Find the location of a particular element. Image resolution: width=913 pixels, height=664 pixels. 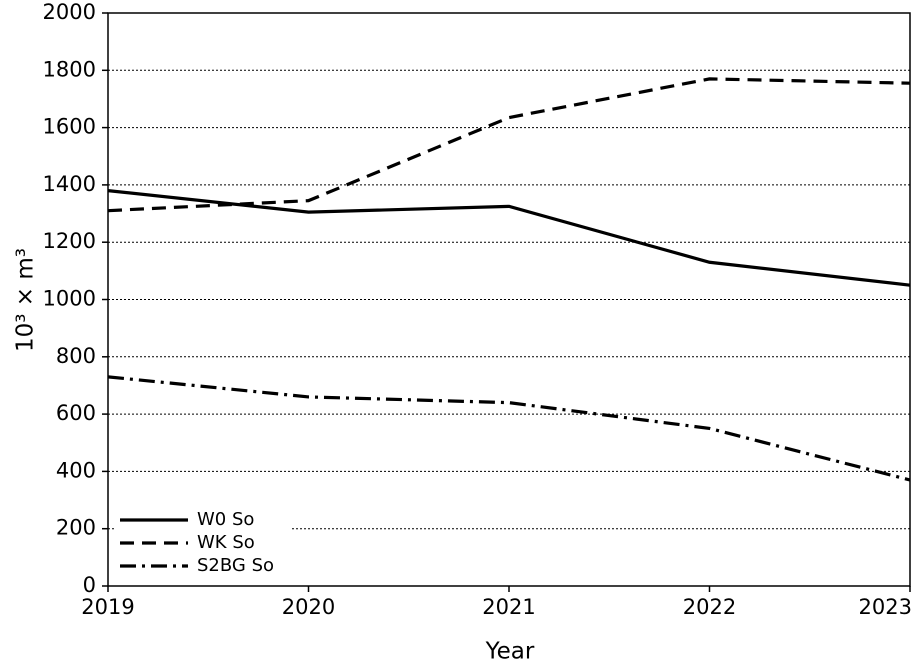

y-tick-label: 400 is located at coordinates (76, 470).